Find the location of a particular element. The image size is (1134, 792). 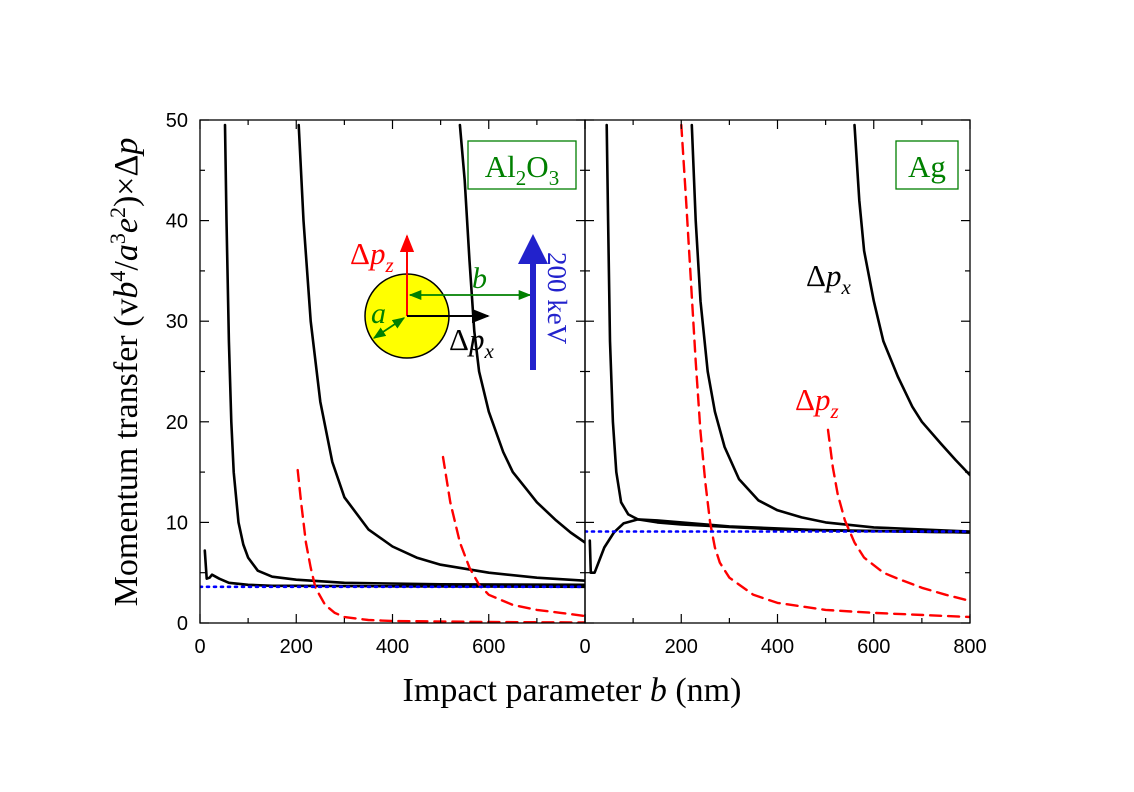

panel-label-ag-text: Ag is located at coordinates (927, 166).